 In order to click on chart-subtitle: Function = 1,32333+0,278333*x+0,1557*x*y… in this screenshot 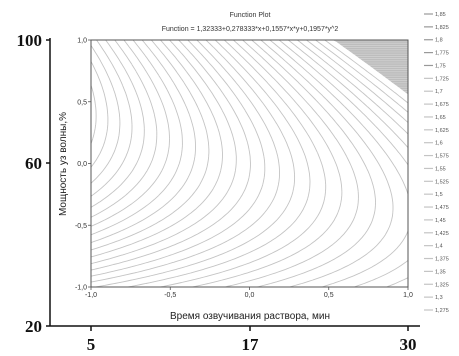, I will do `click(250, 29)`.